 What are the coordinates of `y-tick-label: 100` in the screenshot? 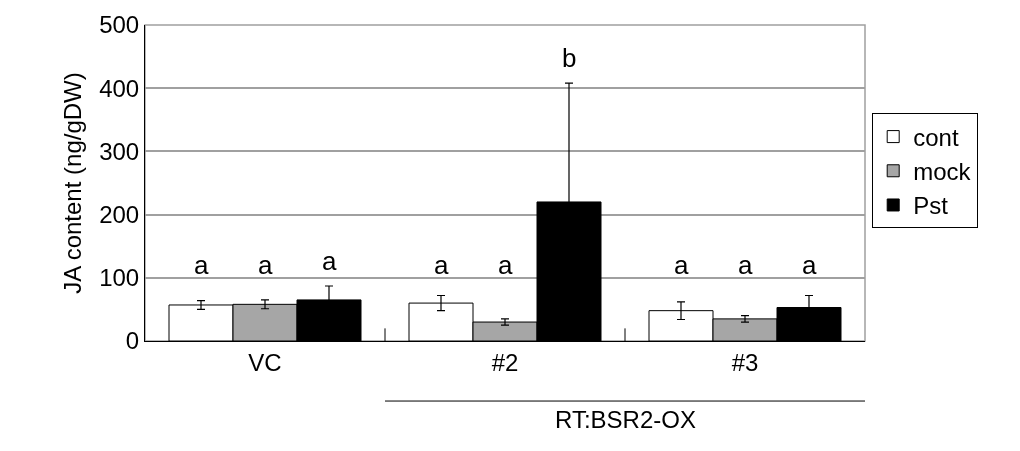 It's located at (119, 278).